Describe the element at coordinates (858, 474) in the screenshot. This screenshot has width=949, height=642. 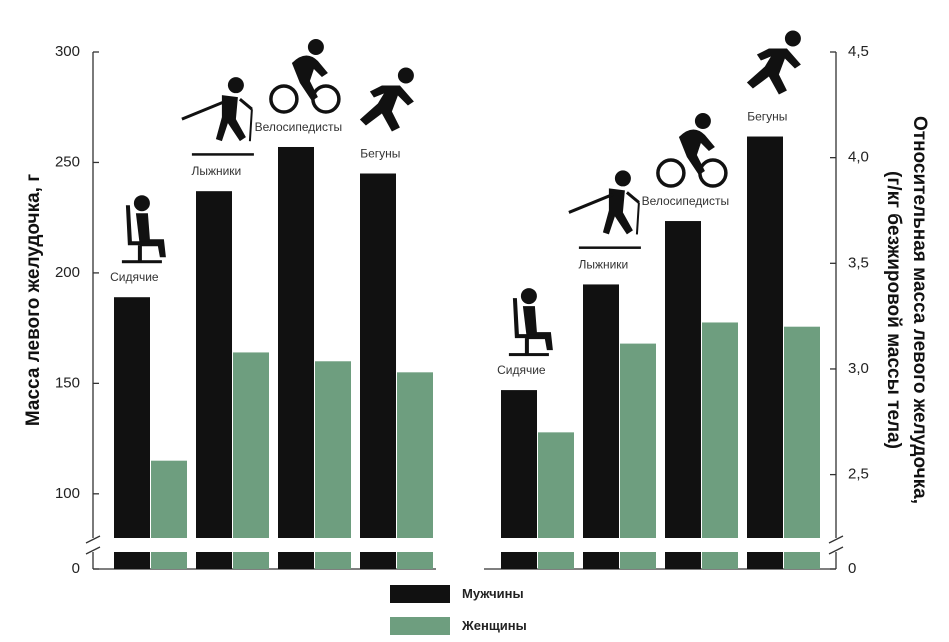
I see `y-tick-label: 2,5` at that location.